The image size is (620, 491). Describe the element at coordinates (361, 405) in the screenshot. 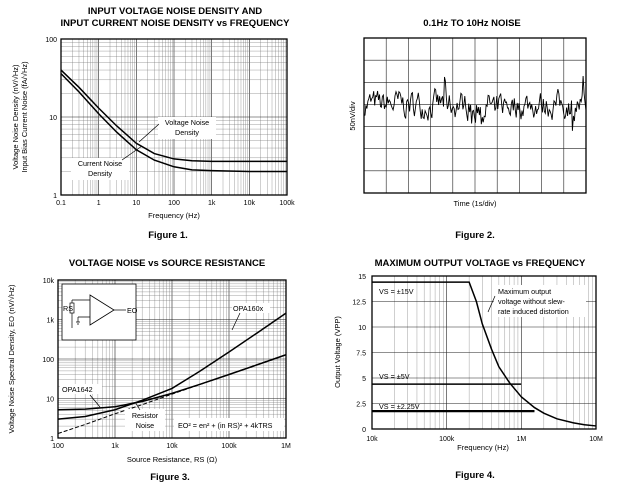

I see `chart-4-ytick-label: 2.5` at that location.